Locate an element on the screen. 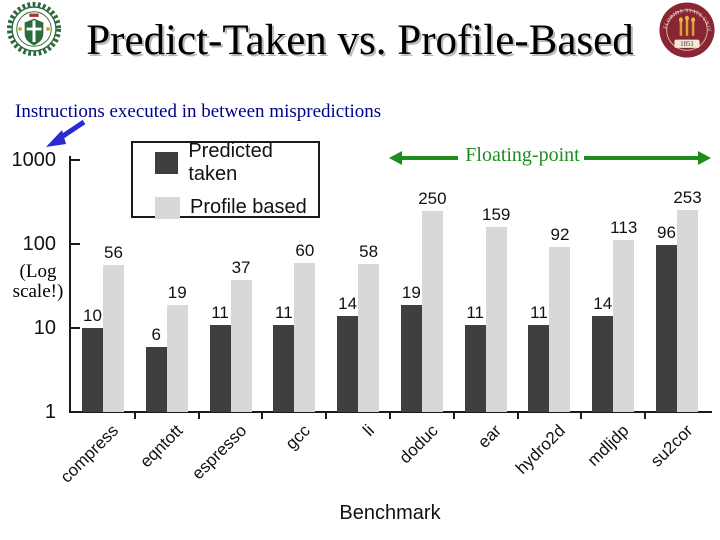 The image size is (720, 540). bar-gcc-profile is located at coordinates (305, 337).